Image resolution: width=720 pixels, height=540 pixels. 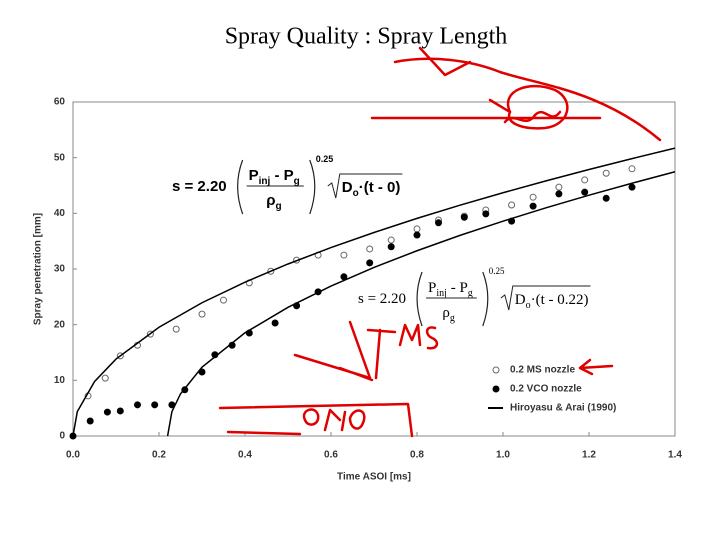 I want to click on legend-label: 0.2 VCO nozzle, so click(x=546, y=389).